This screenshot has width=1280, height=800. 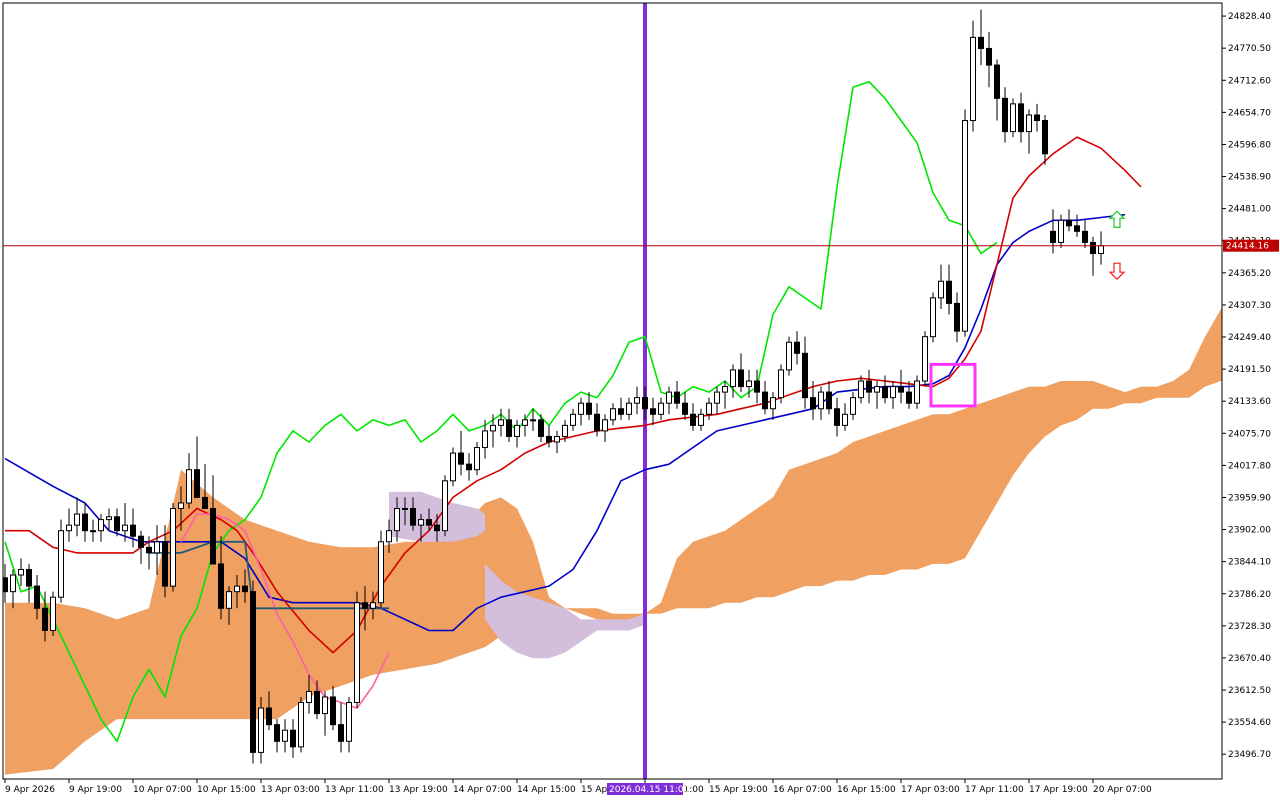 What do you see at coordinates (354, 790) in the screenshot?
I see `x-axis-tick-label: 13 Apr 11:00` at bounding box center [354, 790].